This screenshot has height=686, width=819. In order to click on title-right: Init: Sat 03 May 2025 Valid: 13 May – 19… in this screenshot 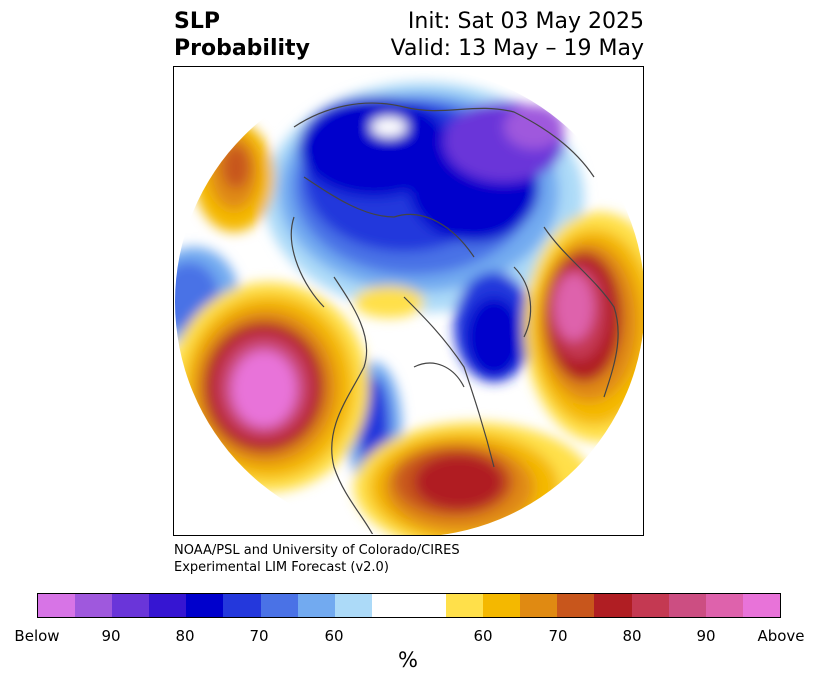, I will do `click(517, 35)`.